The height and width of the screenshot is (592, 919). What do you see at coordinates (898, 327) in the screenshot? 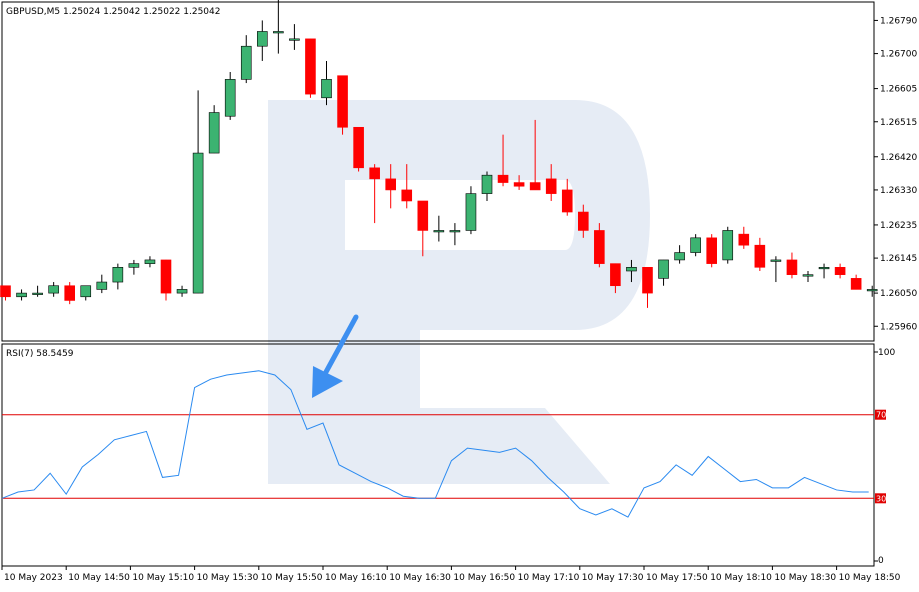
I see `price-tick-label: 1.25960` at bounding box center [898, 327].